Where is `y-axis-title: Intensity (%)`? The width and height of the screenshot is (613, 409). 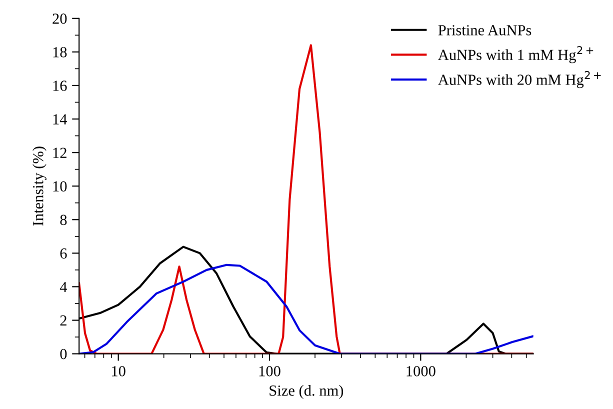 y-axis-title: Intensity (%) is located at coordinates (39, 186).